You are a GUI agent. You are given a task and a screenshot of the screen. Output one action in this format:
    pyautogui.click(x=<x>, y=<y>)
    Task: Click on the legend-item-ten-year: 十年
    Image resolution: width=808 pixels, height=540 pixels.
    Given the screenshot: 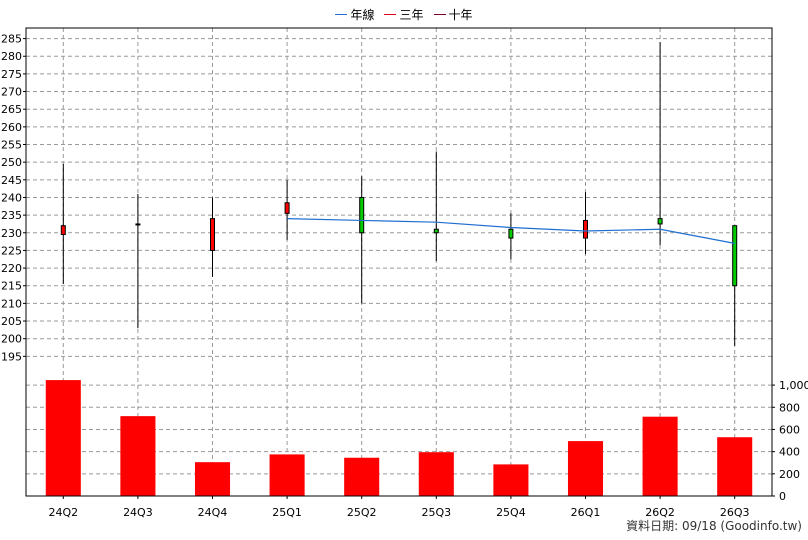 What is the action you would take?
    pyautogui.click(x=453, y=14)
    